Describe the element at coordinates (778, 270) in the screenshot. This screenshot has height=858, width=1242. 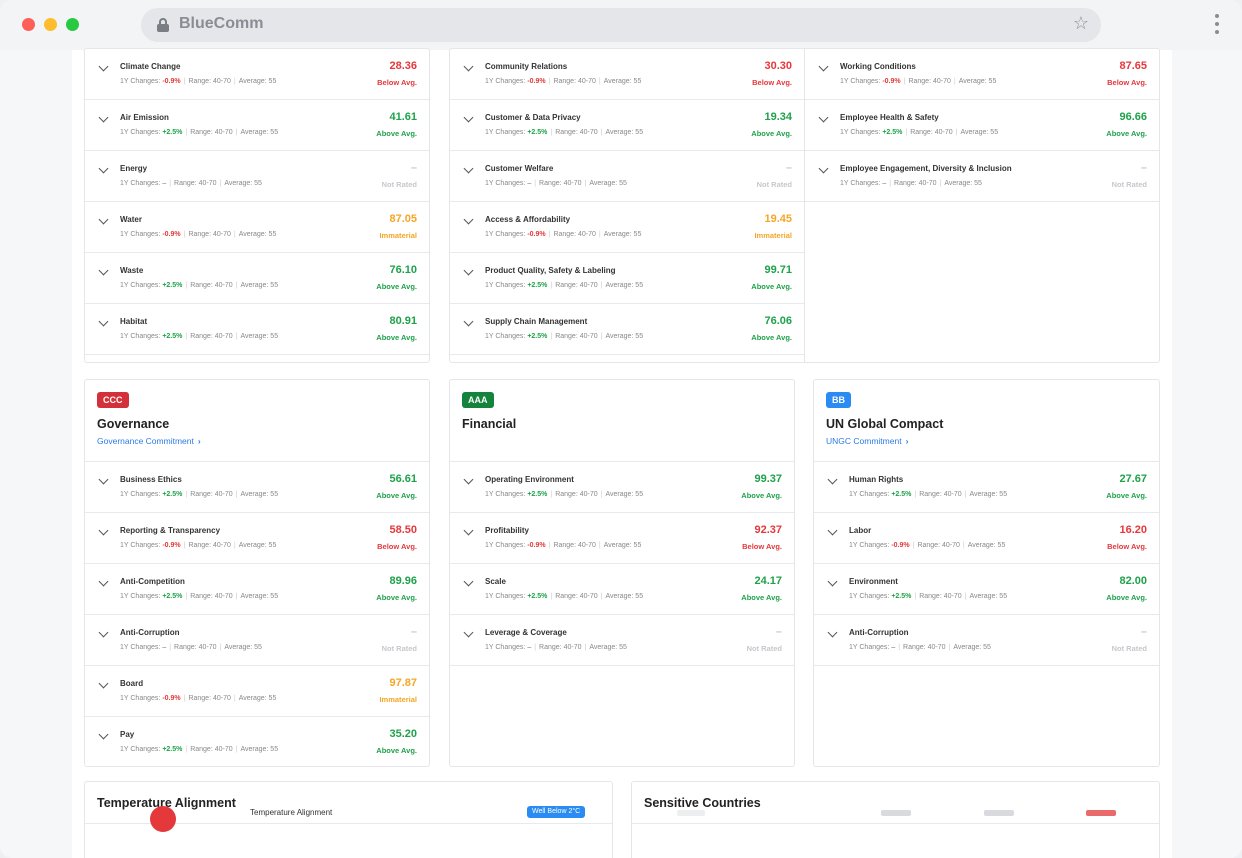
I see `indicator-score: 99.71` at that location.